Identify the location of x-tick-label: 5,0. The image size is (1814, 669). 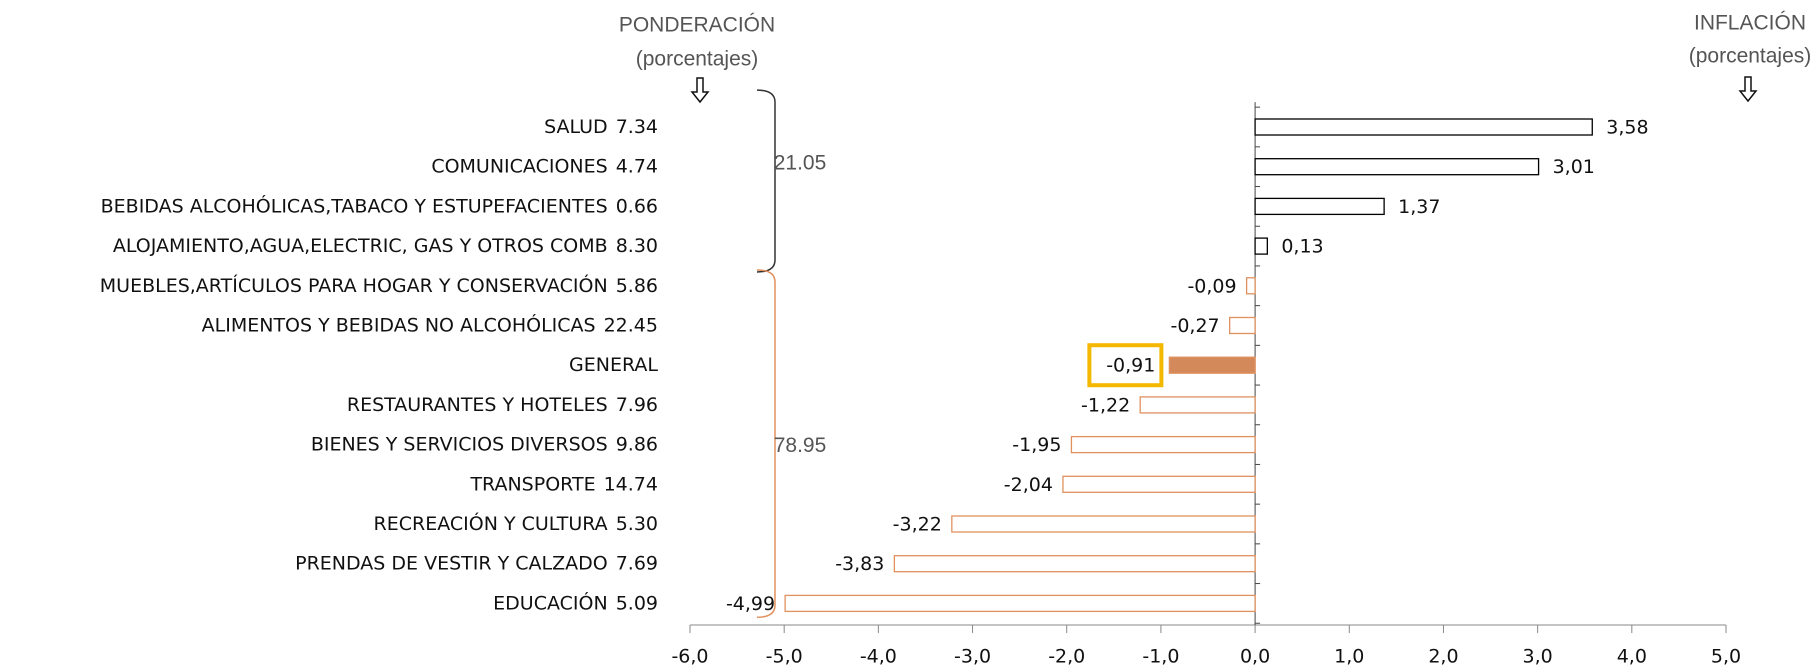
(1726, 657).